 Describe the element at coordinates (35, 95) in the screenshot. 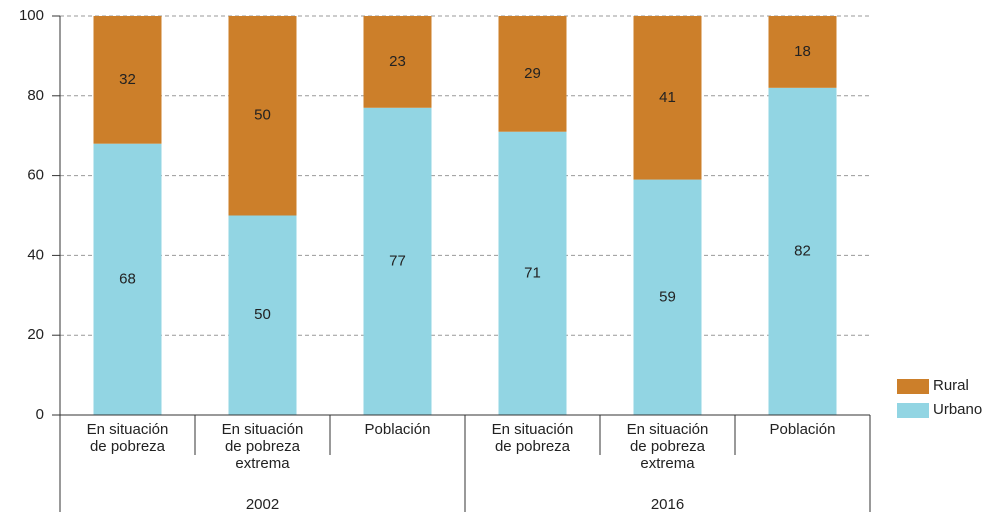

I see `y-tick-label: 80` at that location.